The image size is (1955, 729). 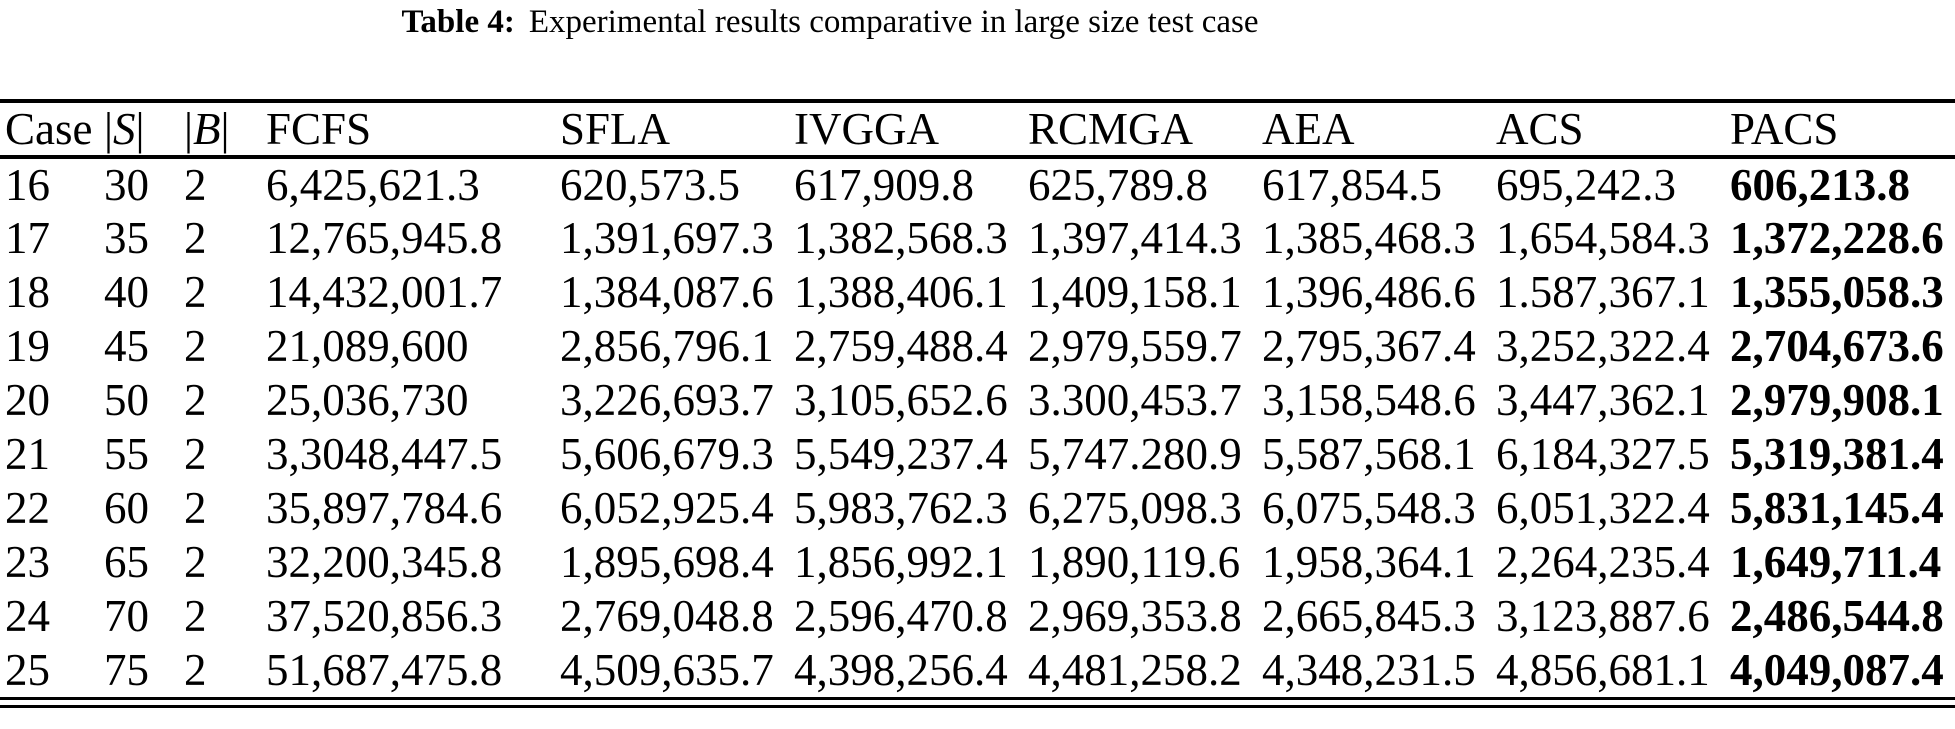 What do you see at coordinates (373, 185) in the screenshot?
I see `cell-fcfs: 6,425,621.3` at bounding box center [373, 185].